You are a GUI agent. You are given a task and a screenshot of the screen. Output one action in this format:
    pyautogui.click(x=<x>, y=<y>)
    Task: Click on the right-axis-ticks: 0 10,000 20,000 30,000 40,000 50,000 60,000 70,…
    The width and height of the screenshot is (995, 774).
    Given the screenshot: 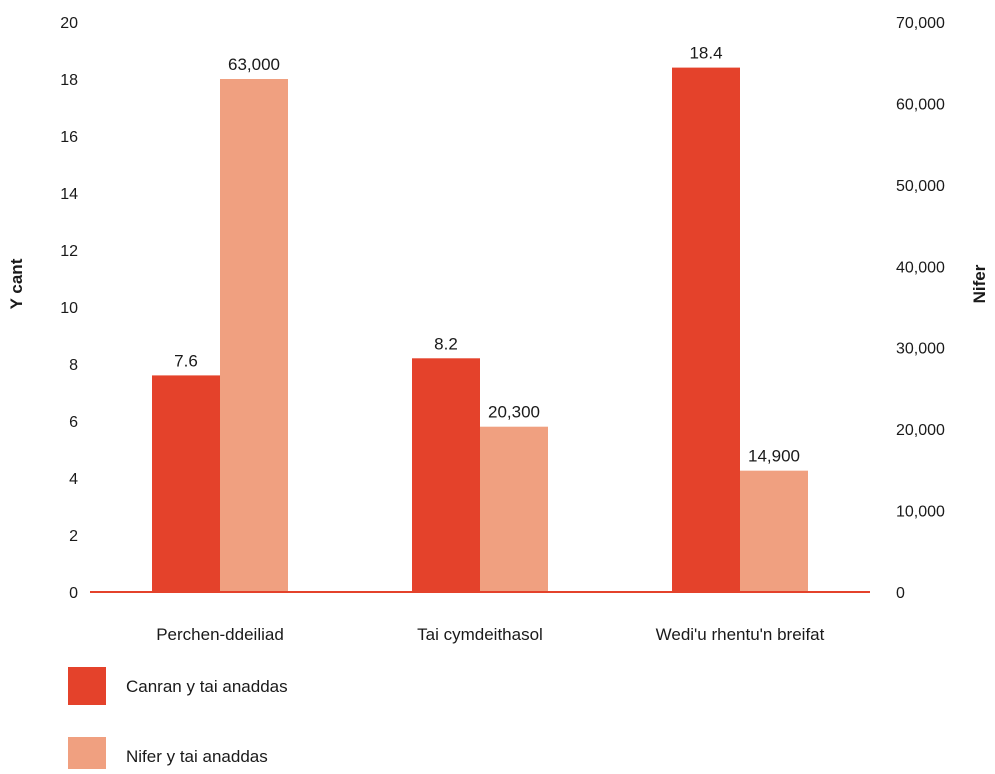 What is the action you would take?
    pyautogui.click(x=920, y=308)
    